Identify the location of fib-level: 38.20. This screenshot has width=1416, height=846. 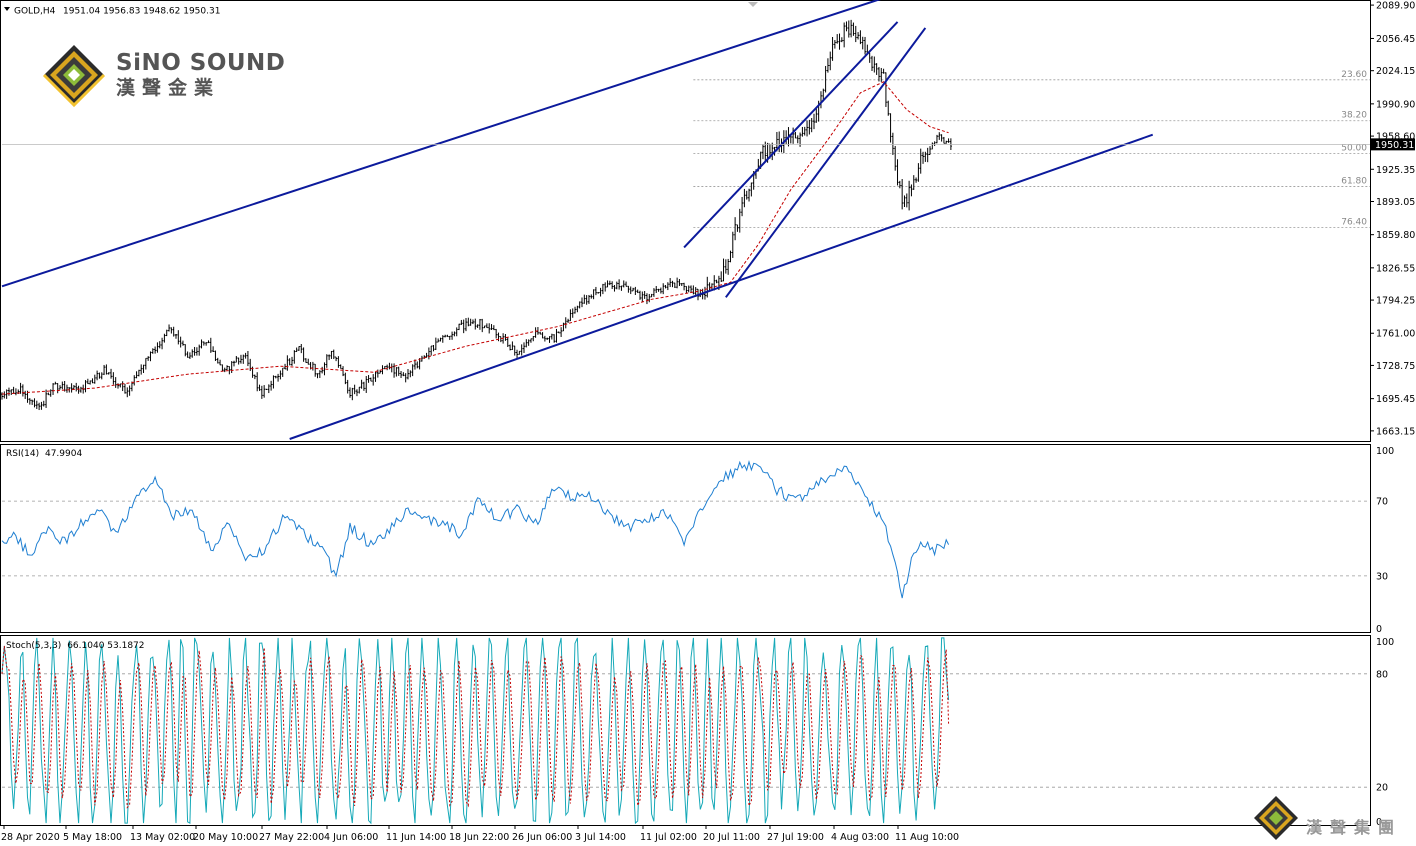
(1031, 116).